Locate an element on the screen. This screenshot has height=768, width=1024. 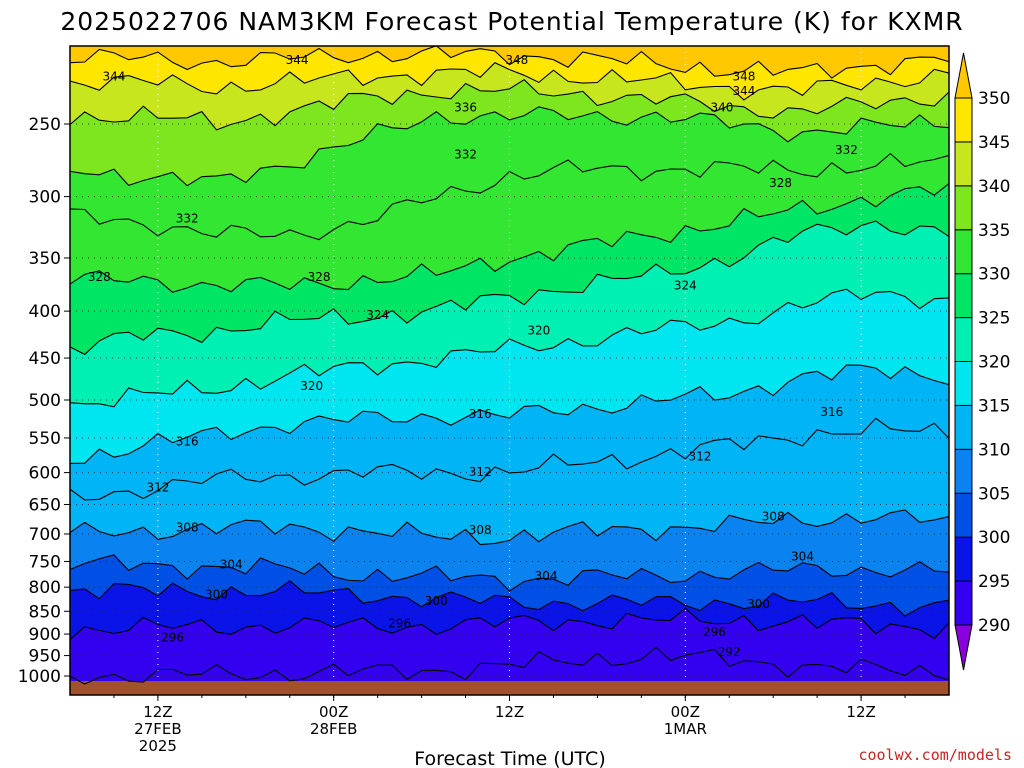
colorbar-label: 310 is located at coordinates (994, 450).